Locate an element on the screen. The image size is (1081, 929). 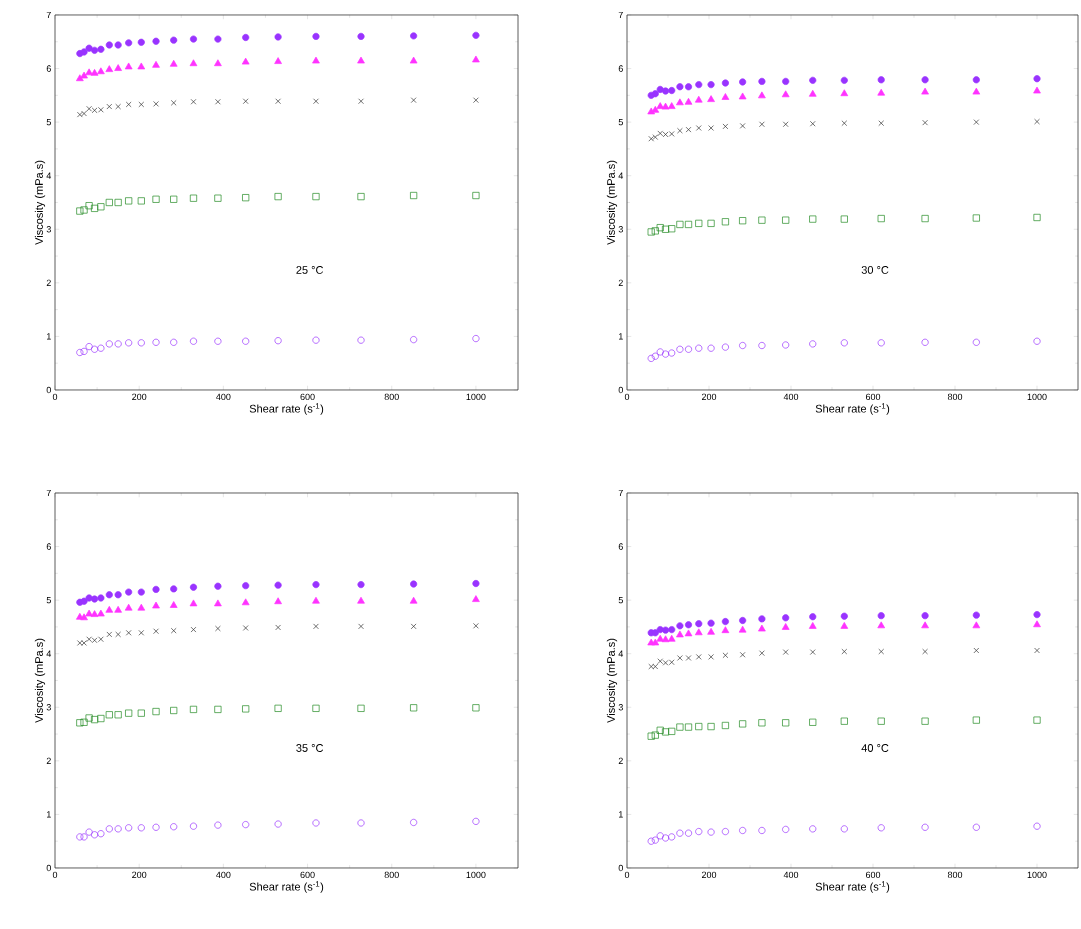
x-axis-title: Shear rate (s$^{-1}$) is located at coordinates (852, 887).